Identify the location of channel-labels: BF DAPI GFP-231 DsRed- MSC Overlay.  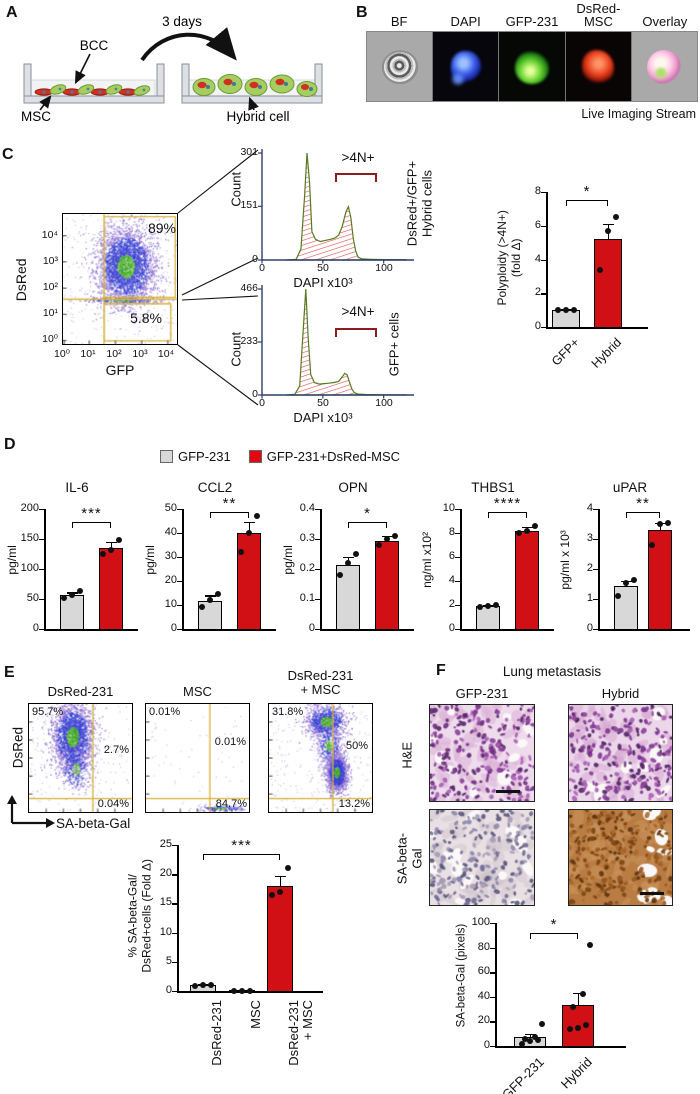
(532, 16).